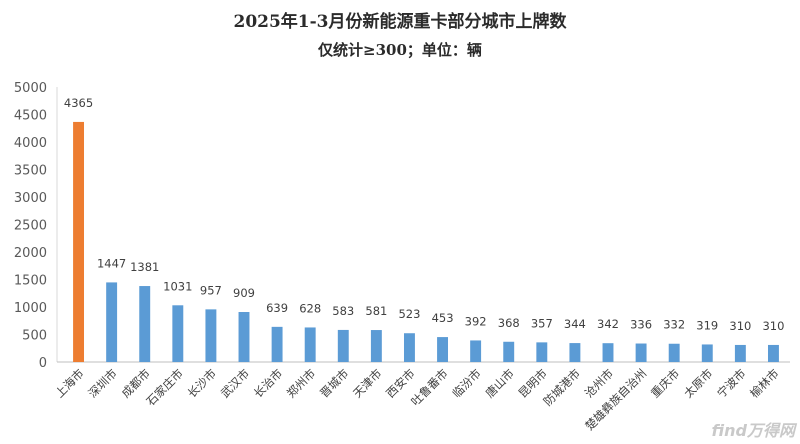 The image size is (800, 444). Describe the element at coordinates (764, 383) in the screenshot. I see `category-label: 榆林市` at that location.